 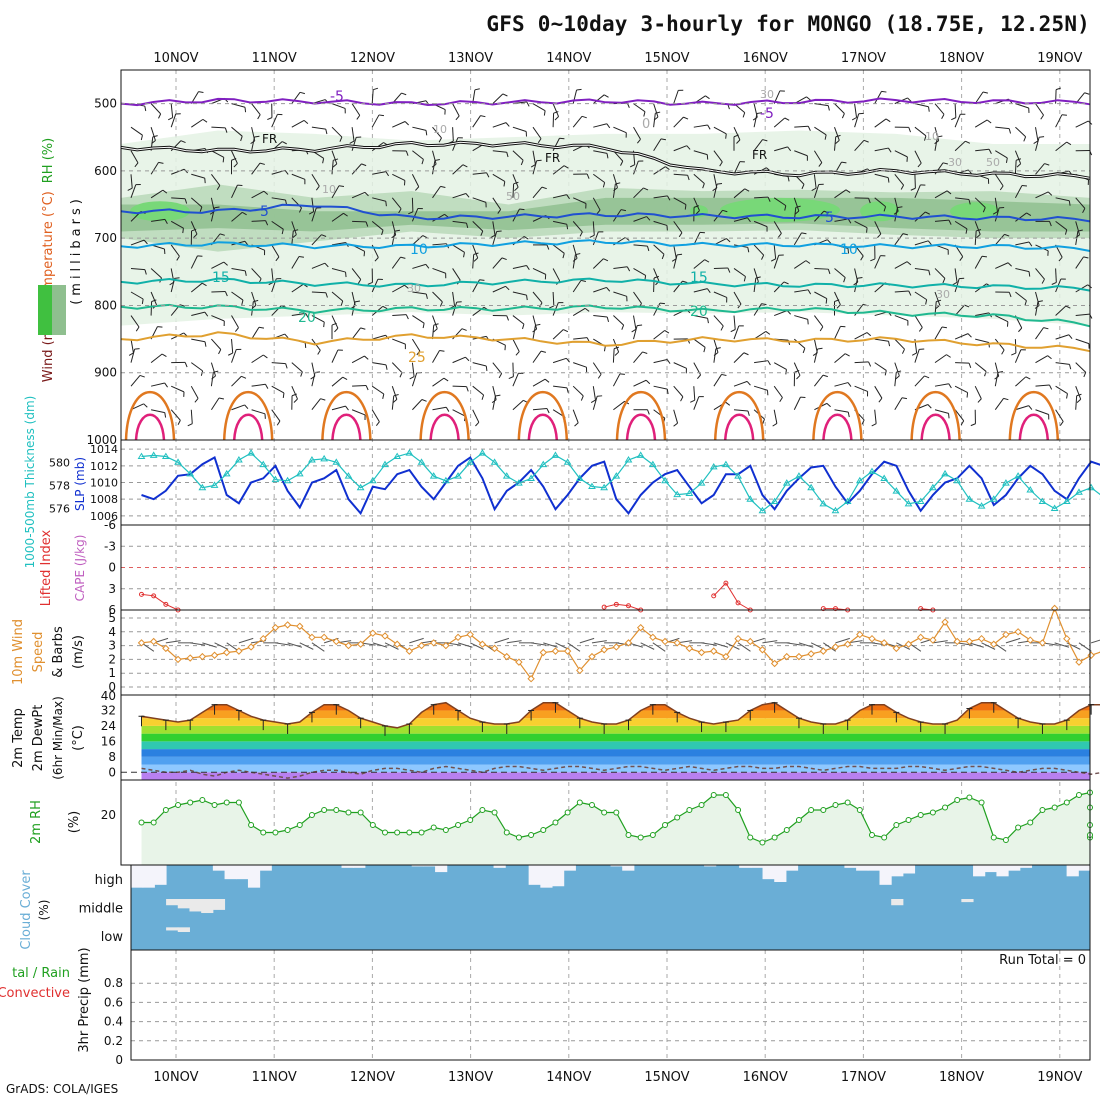 I want to click on rh2m-tick-label: 20, so click(x=108, y=815).